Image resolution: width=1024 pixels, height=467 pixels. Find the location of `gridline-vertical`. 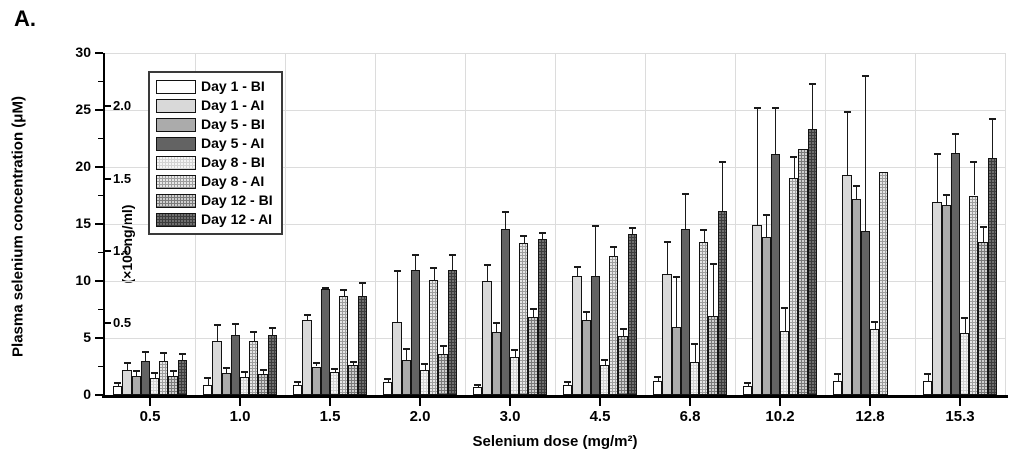

gridline-vertical is located at coordinates (555, 224).